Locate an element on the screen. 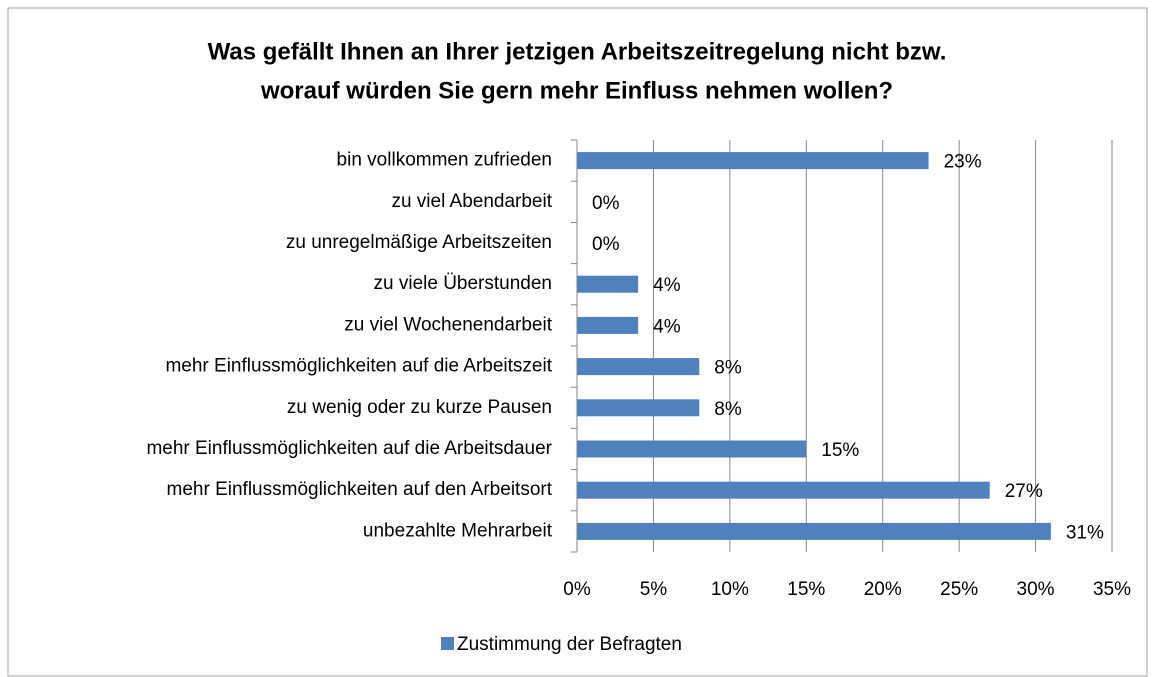 Image resolution: width=1155 pixels, height=677 pixels. x-tick-label: 0% is located at coordinates (577, 589).